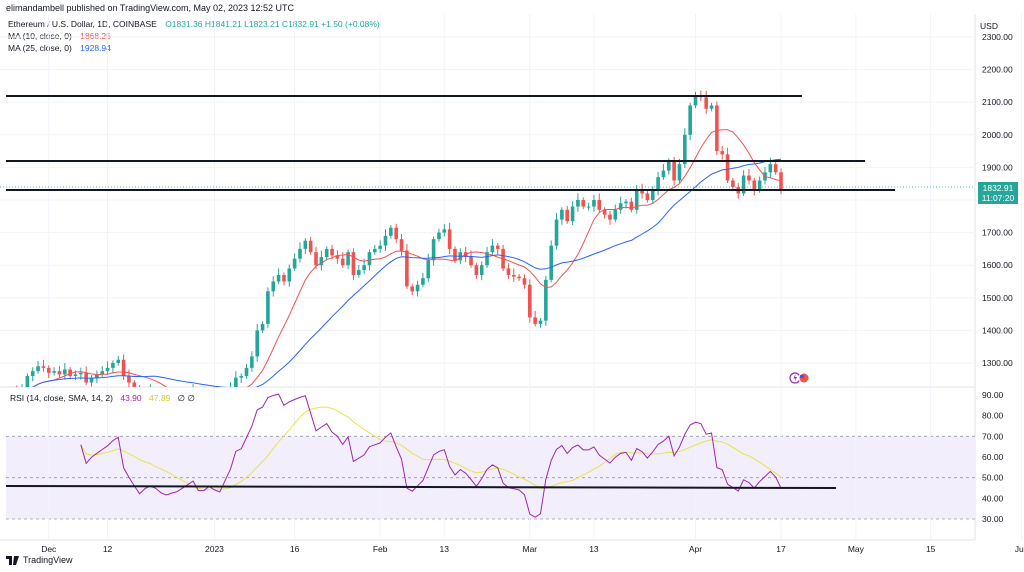  What do you see at coordinates (997, 233) in the screenshot?
I see `price-tick-label: 1700.00` at bounding box center [997, 233].